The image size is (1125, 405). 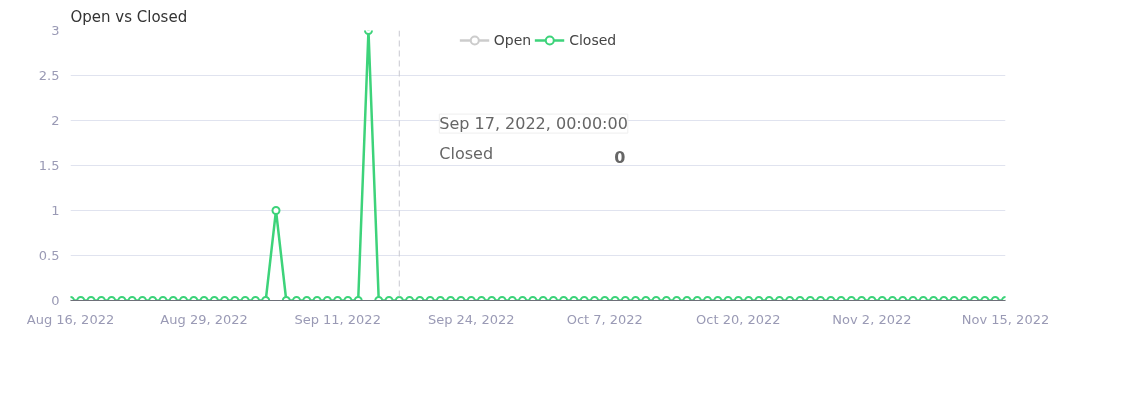 What do you see at coordinates (129, 16) in the screenshot?
I see `chart-title: Open vs Closed` at bounding box center [129, 16].